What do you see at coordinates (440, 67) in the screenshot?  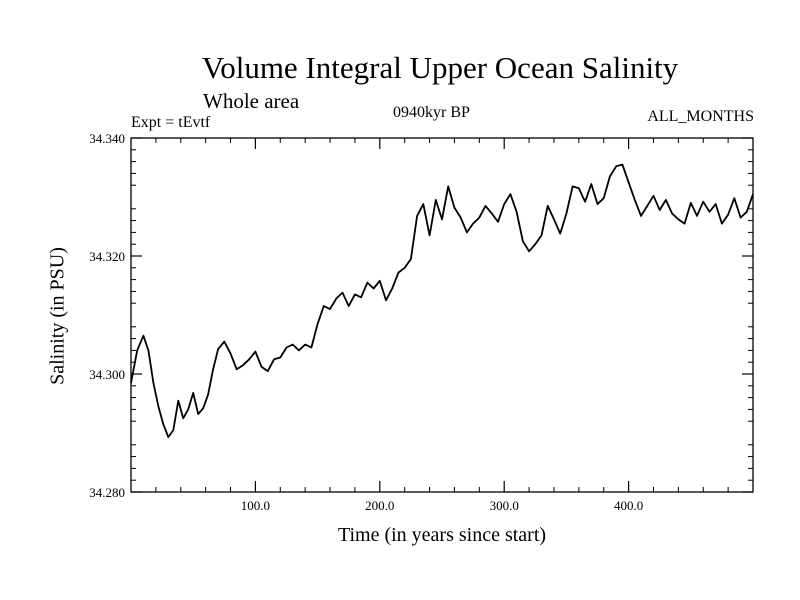 I see `chart-title: Volume Integral Upper Ocean Salinity` at bounding box center [440, 67].